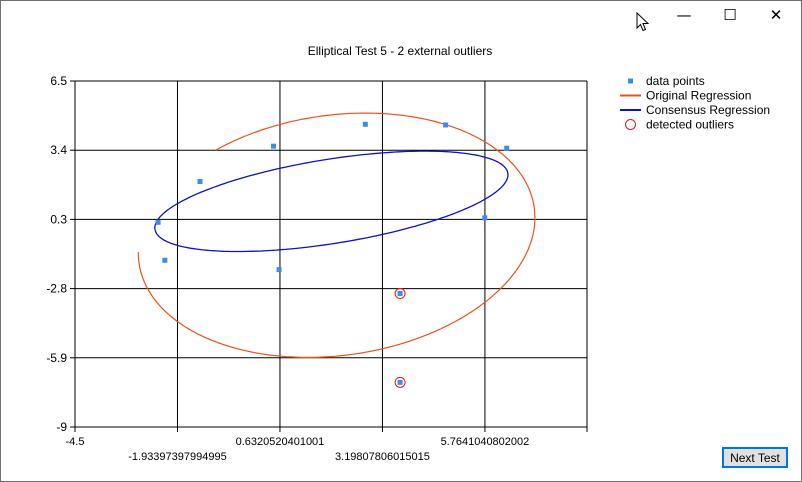 This screenshot has width=802, height=482. Describe the element at coordinates (675, 81) in the screenshot. I see `legend-label: data points` at that location.